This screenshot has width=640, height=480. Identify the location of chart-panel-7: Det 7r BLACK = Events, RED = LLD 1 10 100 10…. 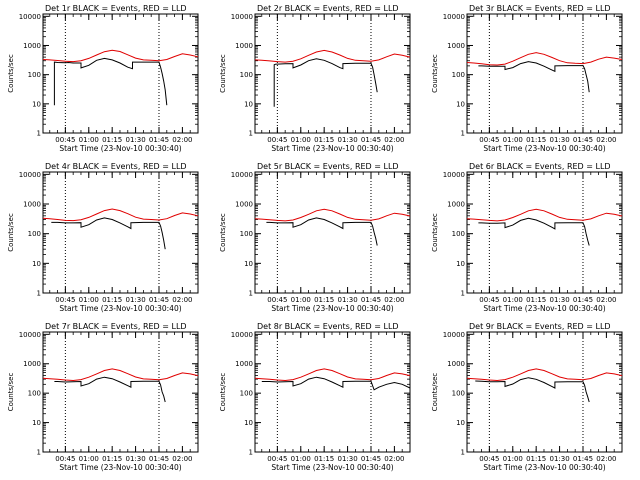
(103, 397).